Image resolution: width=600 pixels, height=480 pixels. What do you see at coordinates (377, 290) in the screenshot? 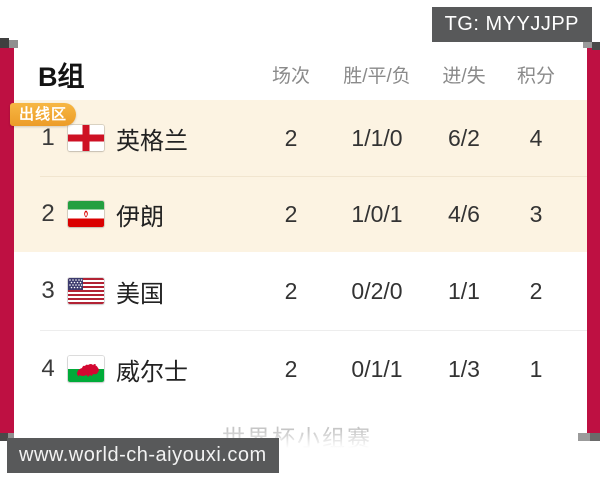
I see `wdl-value: 0/2/0` at bounding box center [377, 290].